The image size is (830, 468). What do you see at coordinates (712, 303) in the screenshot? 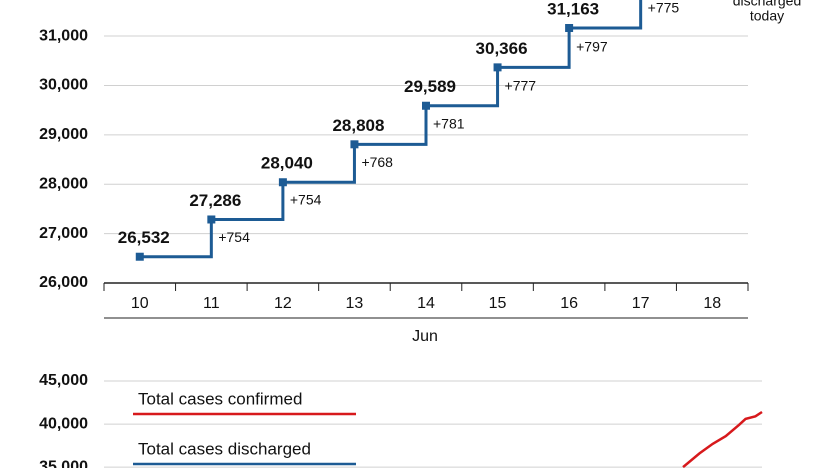
I see `x-tick-label: 18` at bounding box center [712, 303].